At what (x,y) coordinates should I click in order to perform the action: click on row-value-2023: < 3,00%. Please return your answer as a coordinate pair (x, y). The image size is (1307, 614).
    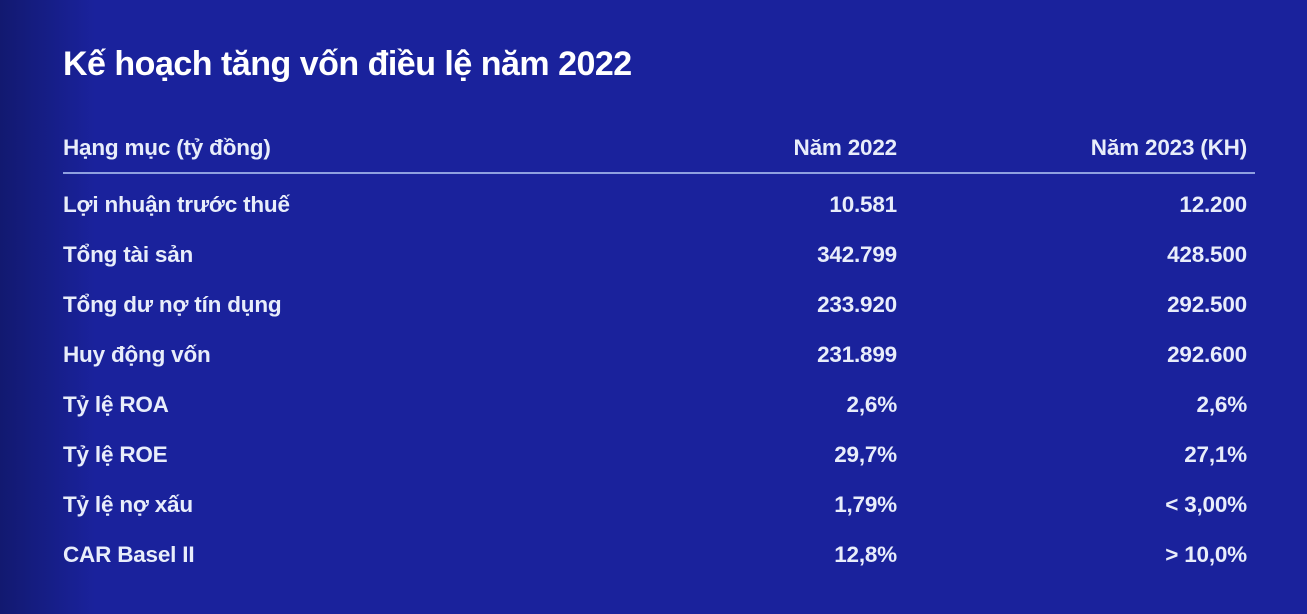
    Looking at the image, I should click on (1206, 504).